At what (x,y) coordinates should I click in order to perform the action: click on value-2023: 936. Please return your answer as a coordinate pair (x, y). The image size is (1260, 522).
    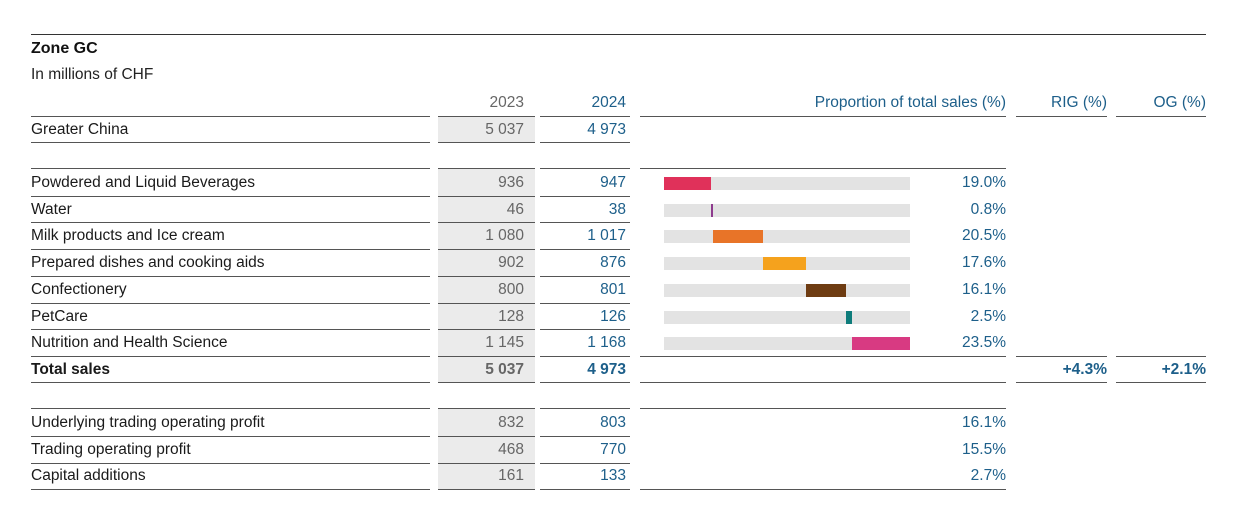
    Looking at the image, I should click on (511, 182).